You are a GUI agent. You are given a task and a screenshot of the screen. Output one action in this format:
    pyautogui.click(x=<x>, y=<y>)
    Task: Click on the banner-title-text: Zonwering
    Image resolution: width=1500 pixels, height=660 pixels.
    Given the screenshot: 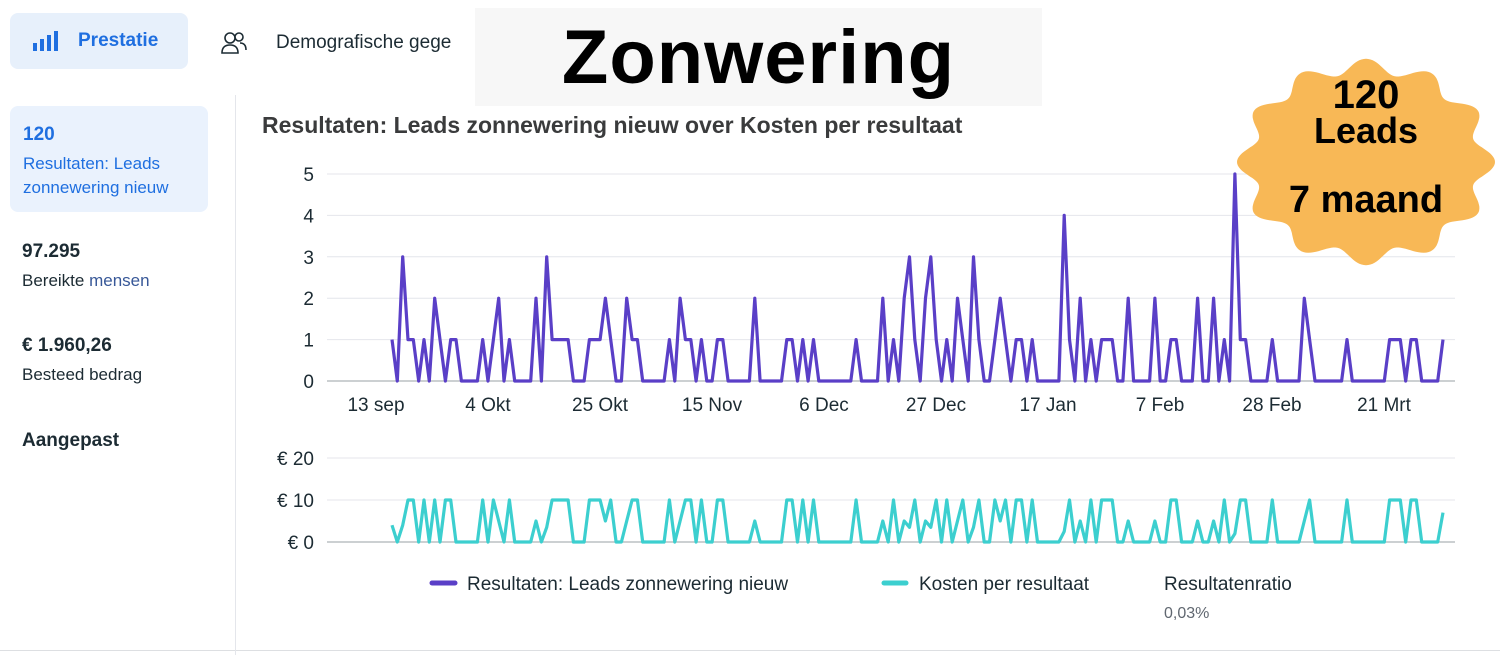 What is the action you would take?
    pyautogui.click(x=758, y=57)
    